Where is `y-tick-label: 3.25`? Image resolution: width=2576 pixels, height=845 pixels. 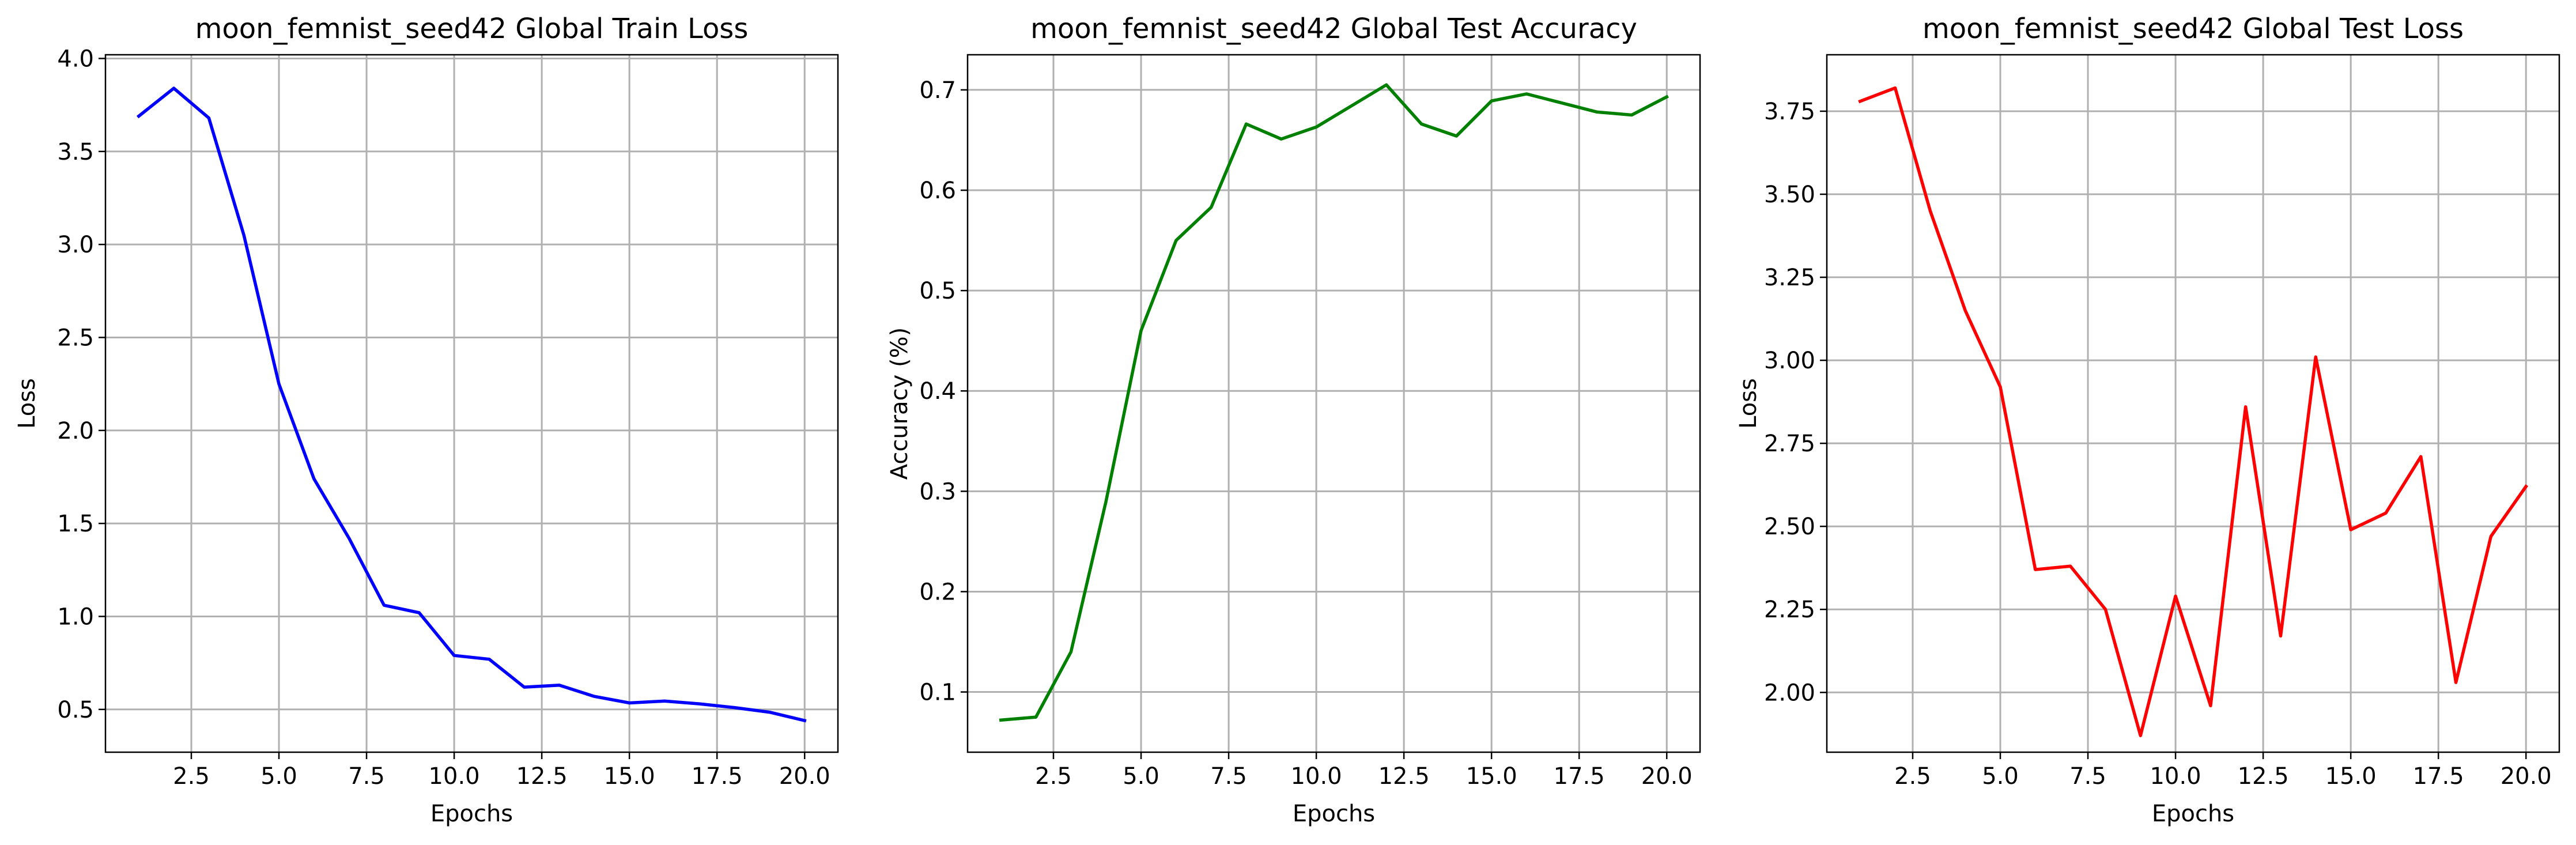 y-tick-label: 3.25 is located at coordinates (1789, 278).